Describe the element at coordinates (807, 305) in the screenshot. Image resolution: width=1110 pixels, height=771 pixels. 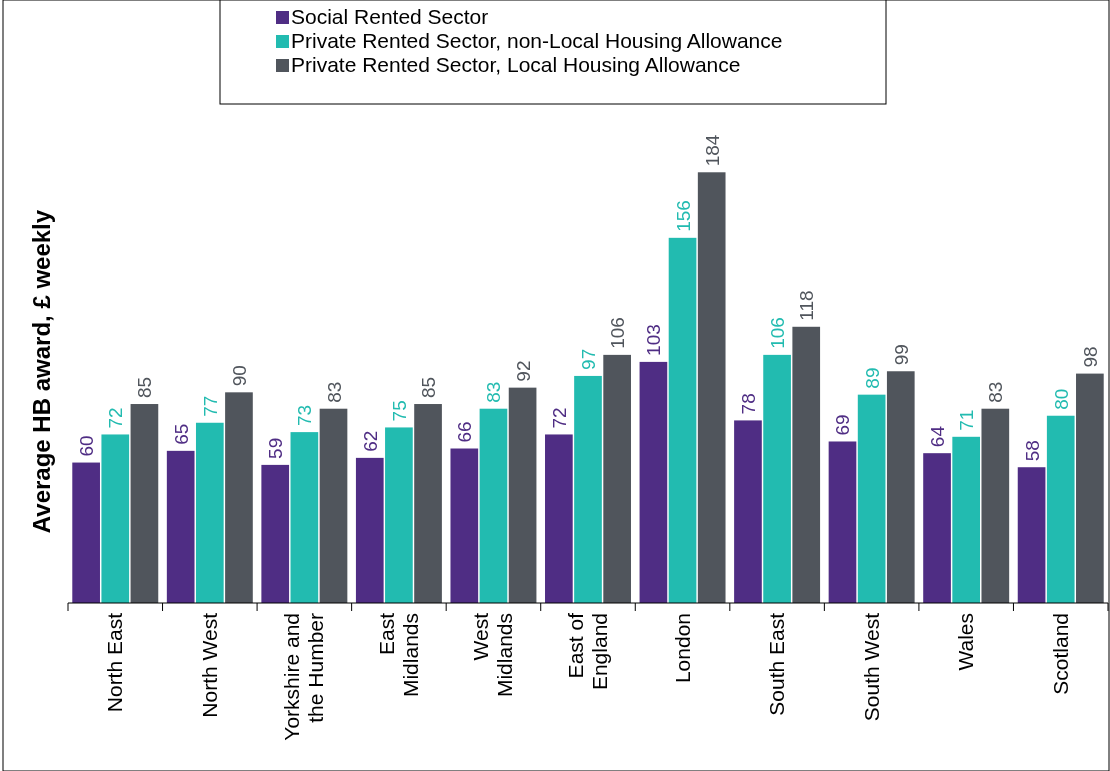
I see `data-label: 118` at that location.